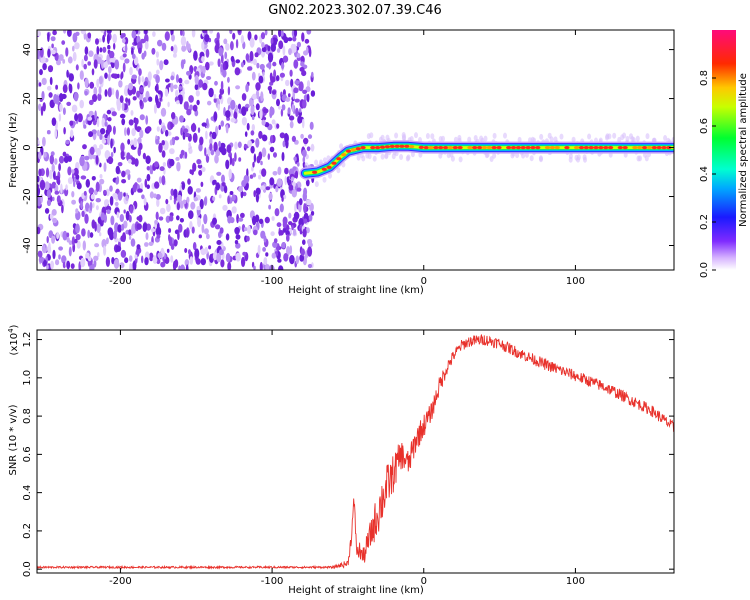 Image resolution: width=750 pixels, height=600 pixels. Describe the element at coordinates (704, 222) in the screenshot. I see `colorbar-tick-label: 0.2` at that location.